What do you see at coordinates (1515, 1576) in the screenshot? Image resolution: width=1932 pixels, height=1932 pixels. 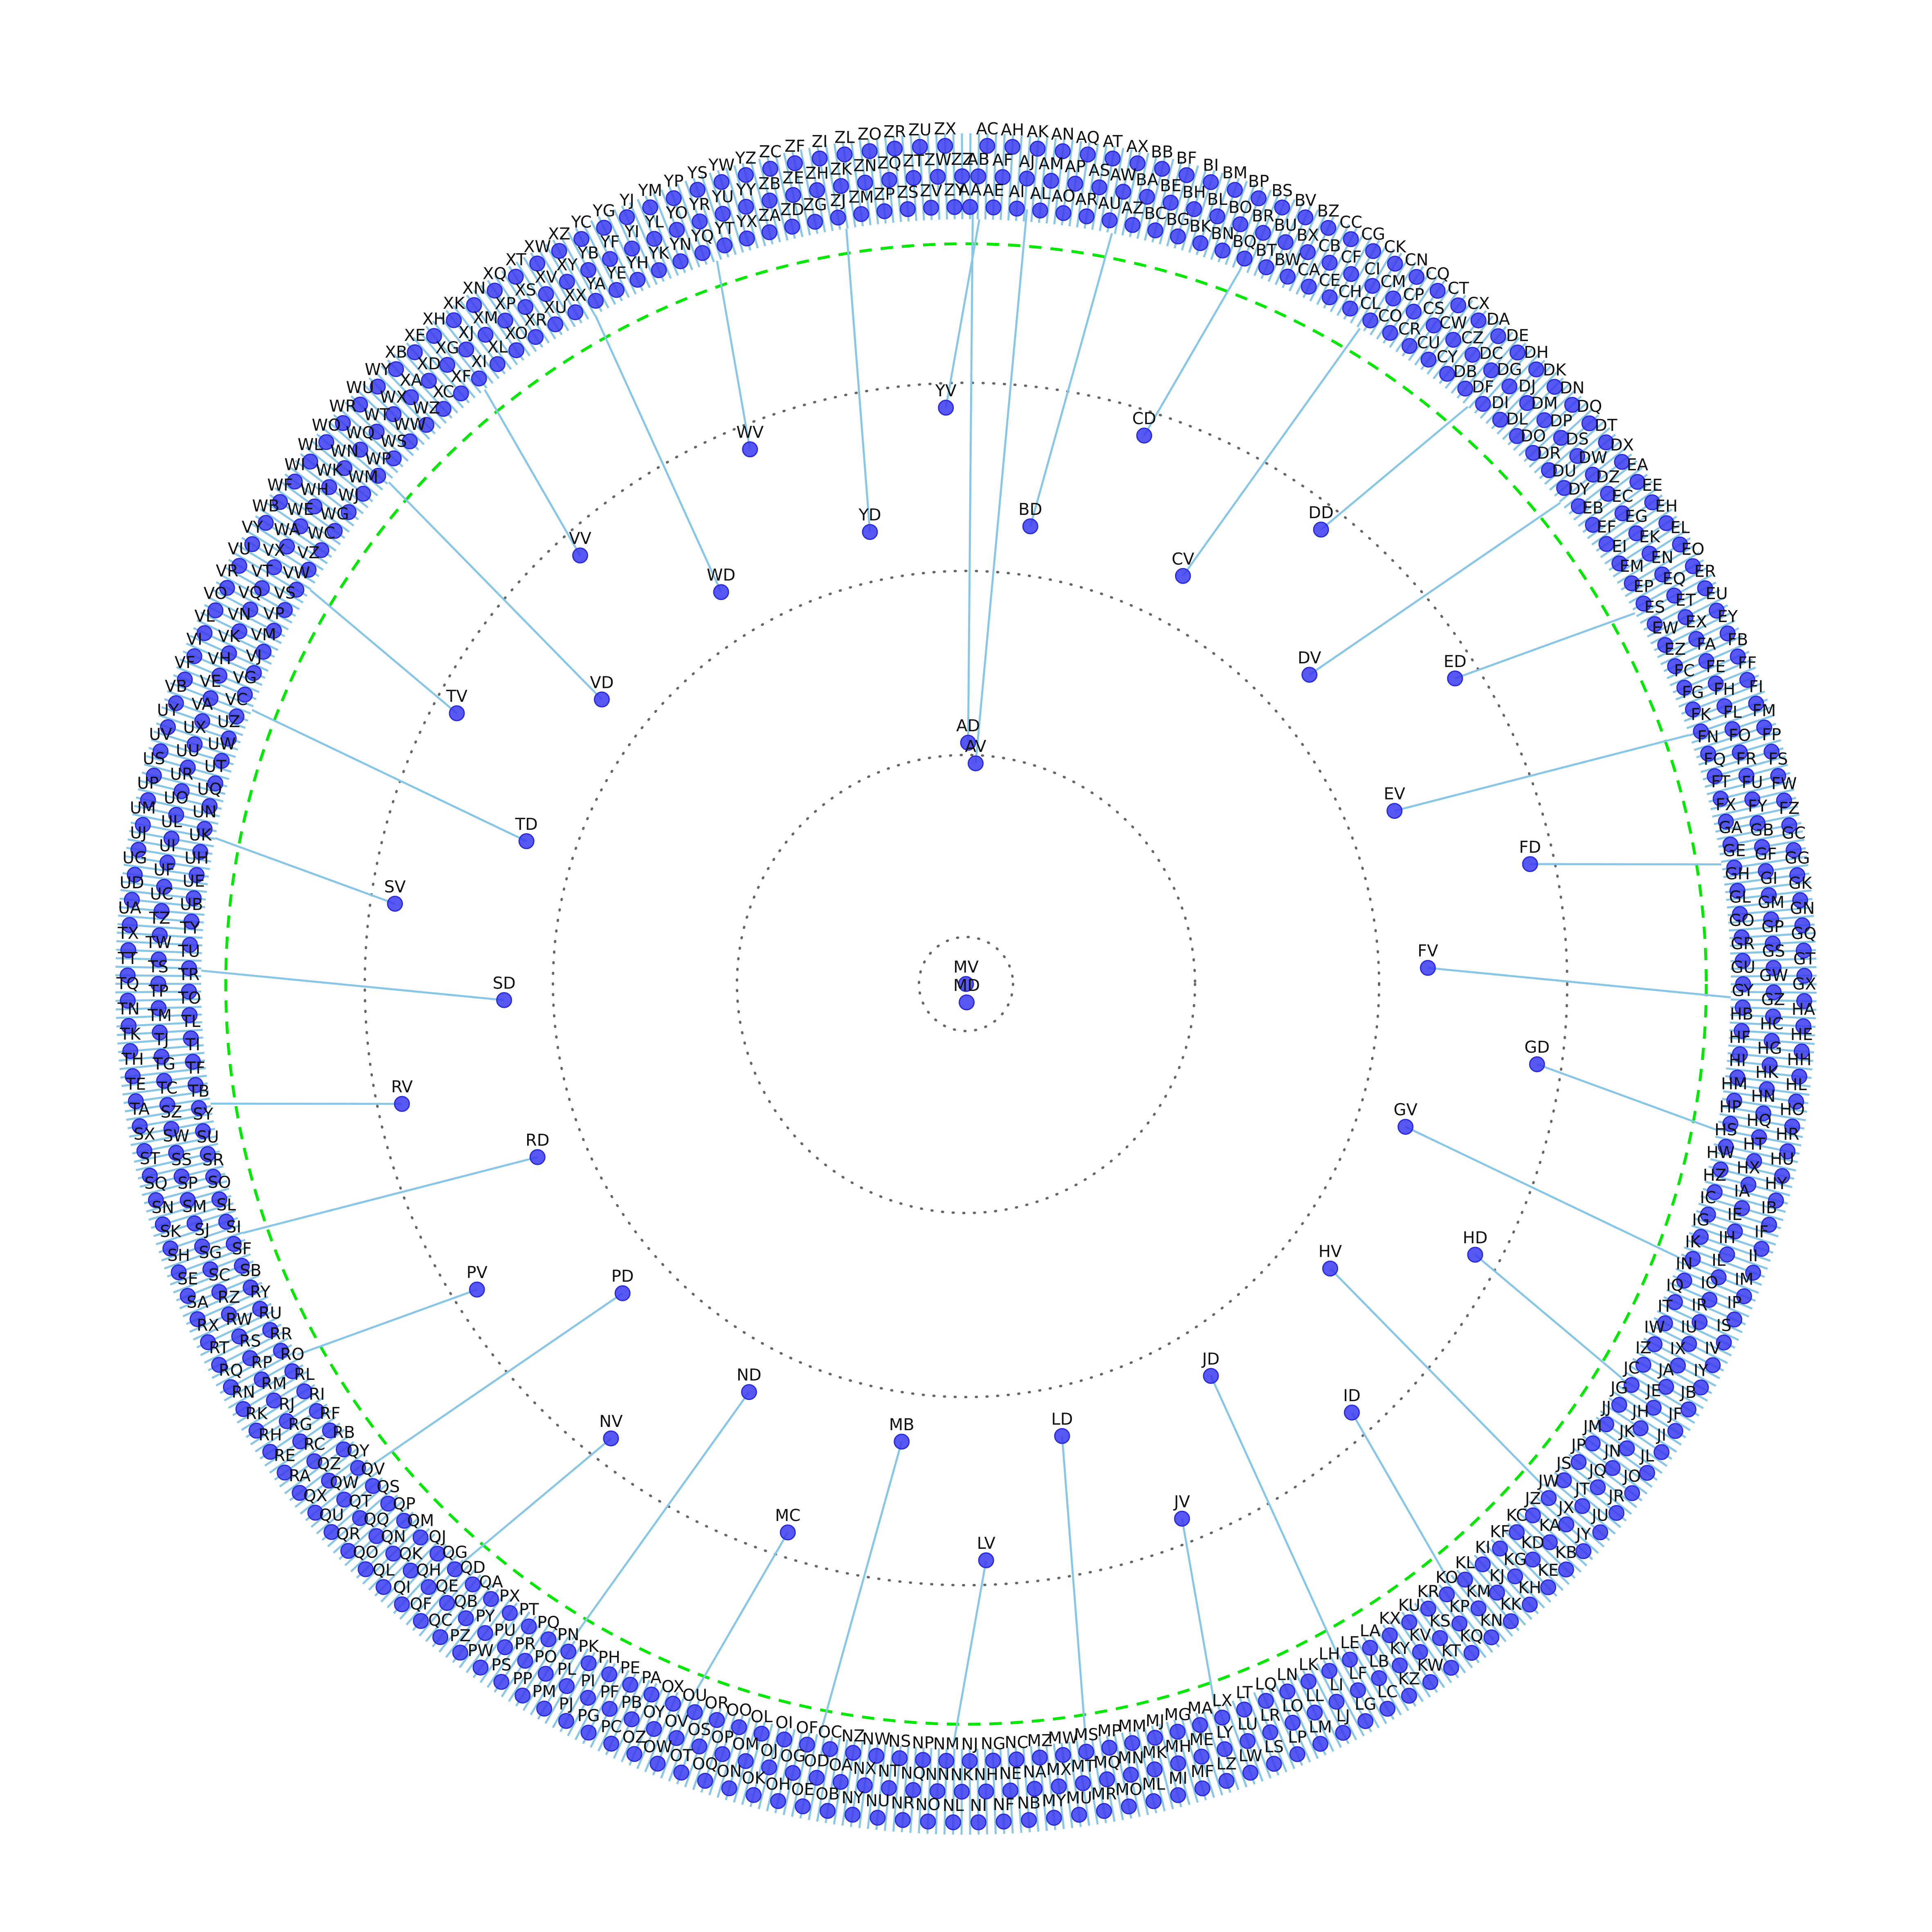 I see `node-kg` at bounding box center [1515, 1576].